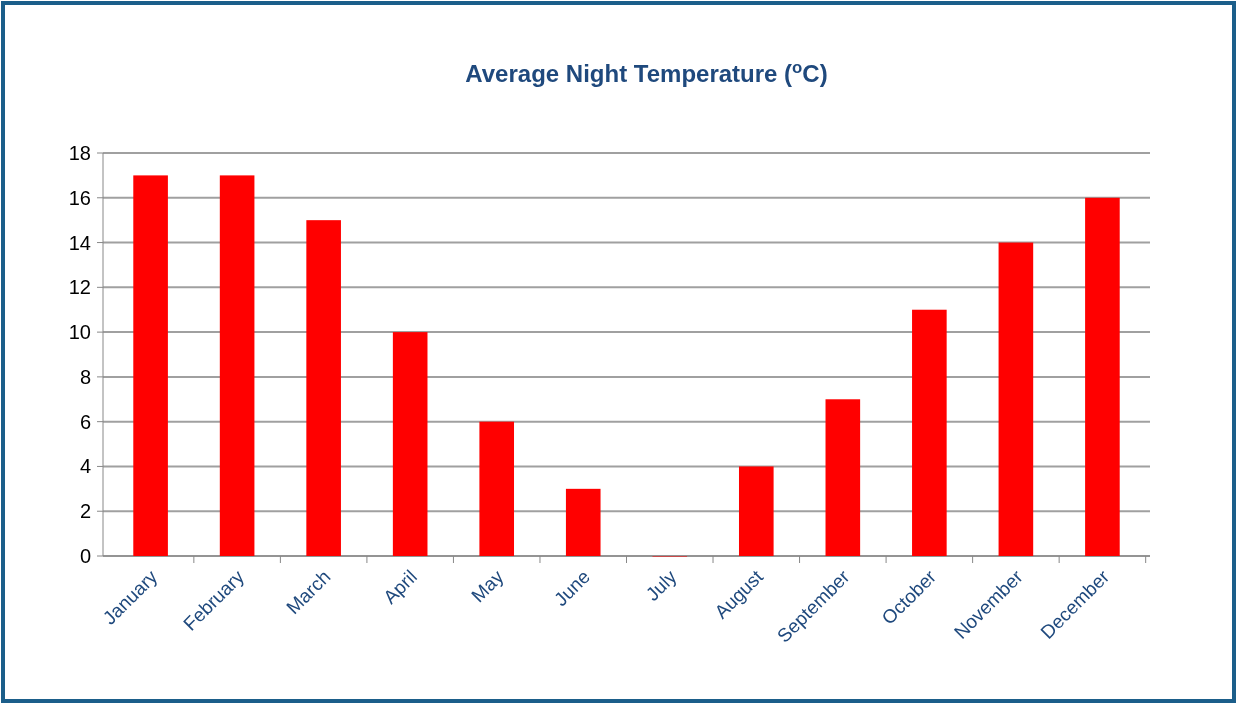 This screenshot has width=1245, height=704. I want to click on x-tick-label: July, so click(661, 585).